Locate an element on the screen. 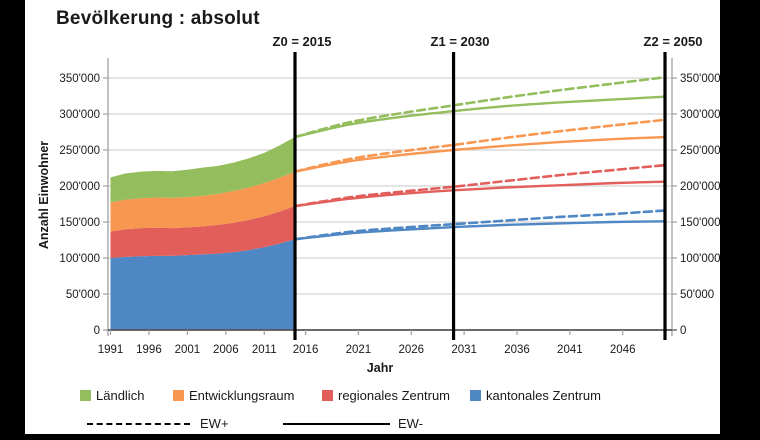 This screenshot has height=440, width=760. legend-label-laendlich: Ländlich is located at coordinates (120, 395).